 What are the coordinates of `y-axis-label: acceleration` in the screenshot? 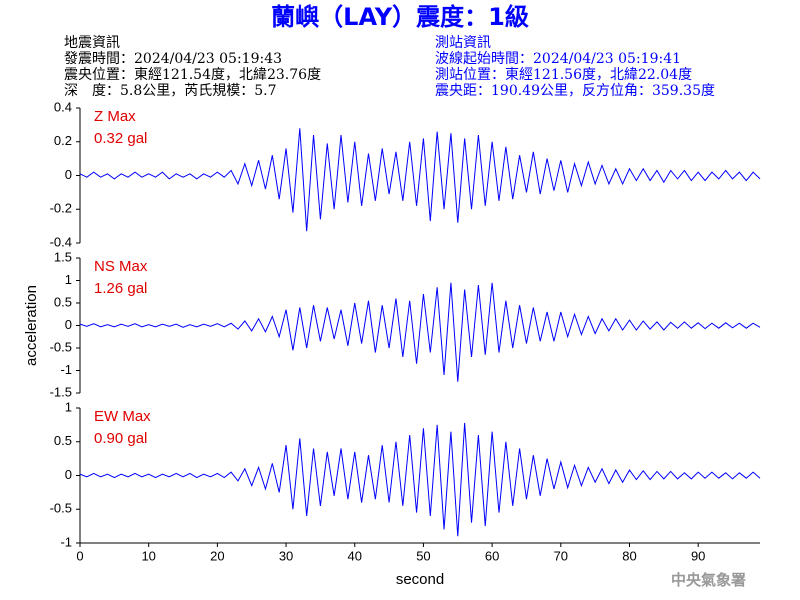 It's located at (31, 325).